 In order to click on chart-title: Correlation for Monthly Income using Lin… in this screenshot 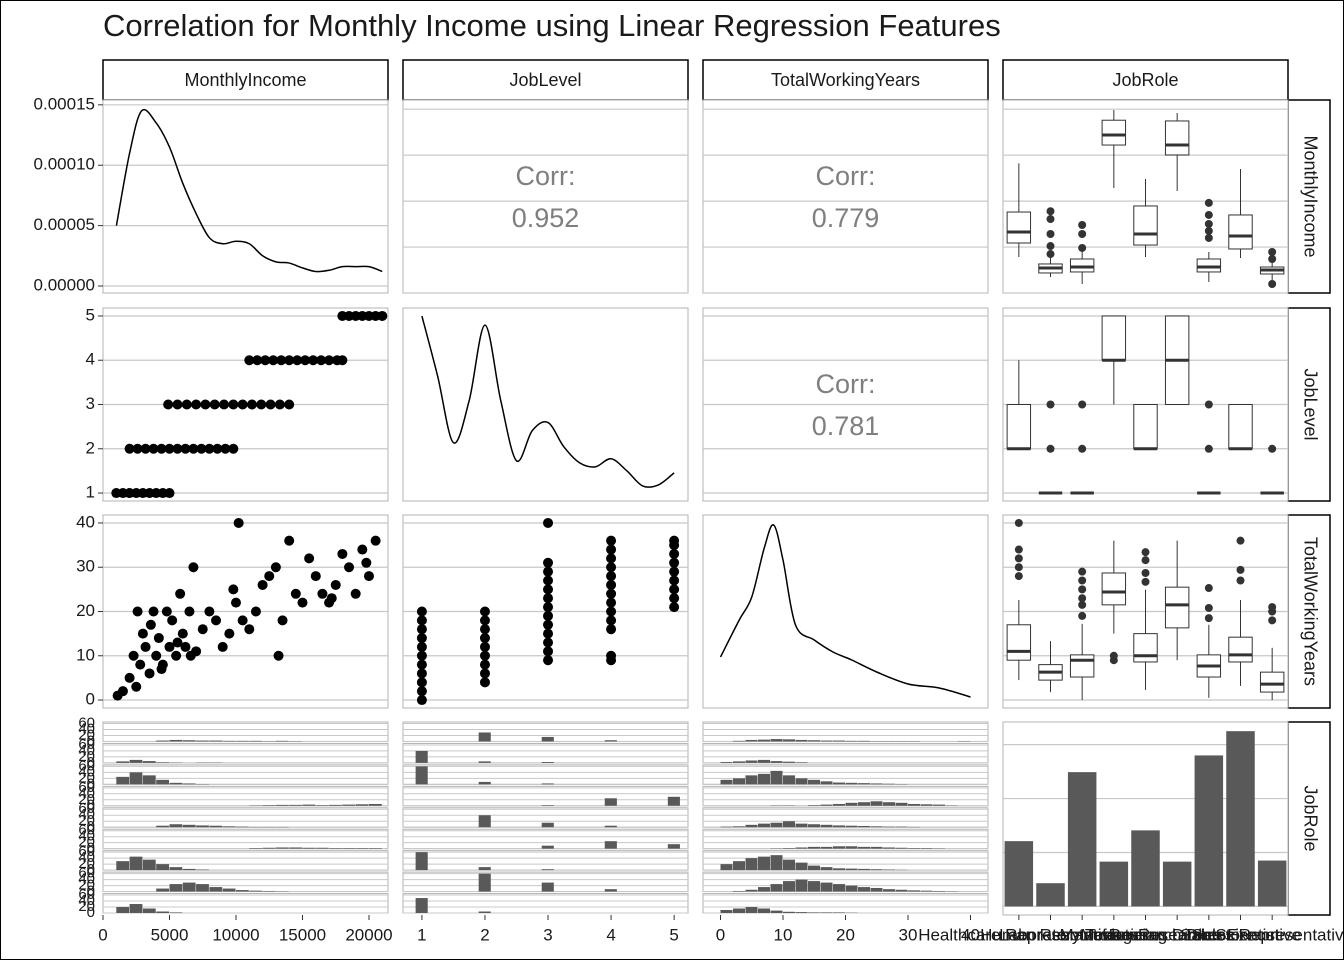, I will do `click(552, 25)`.